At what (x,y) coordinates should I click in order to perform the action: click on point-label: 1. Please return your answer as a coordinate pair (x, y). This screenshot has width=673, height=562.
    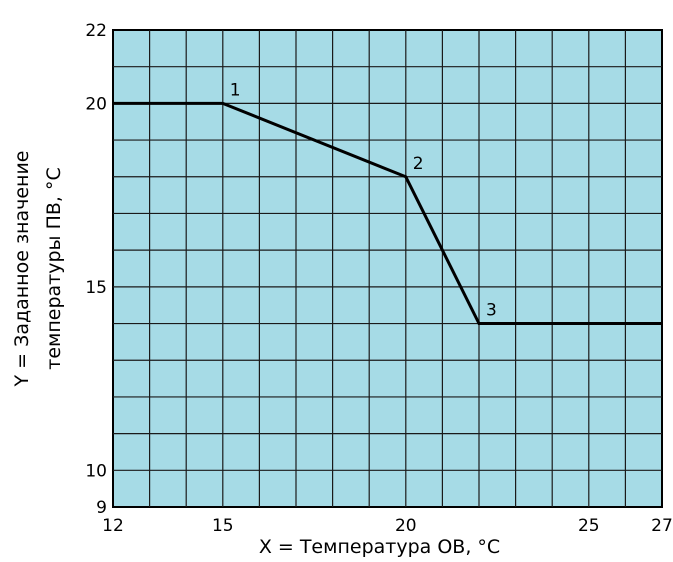
    Looking at the image, I should click on (235, 90).